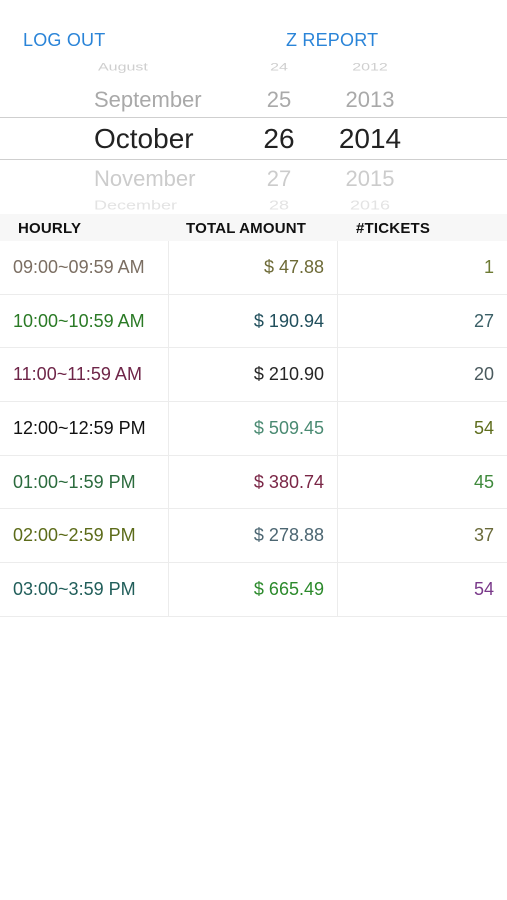  I want to click on tickets-cell: 1, so click(488, 266).